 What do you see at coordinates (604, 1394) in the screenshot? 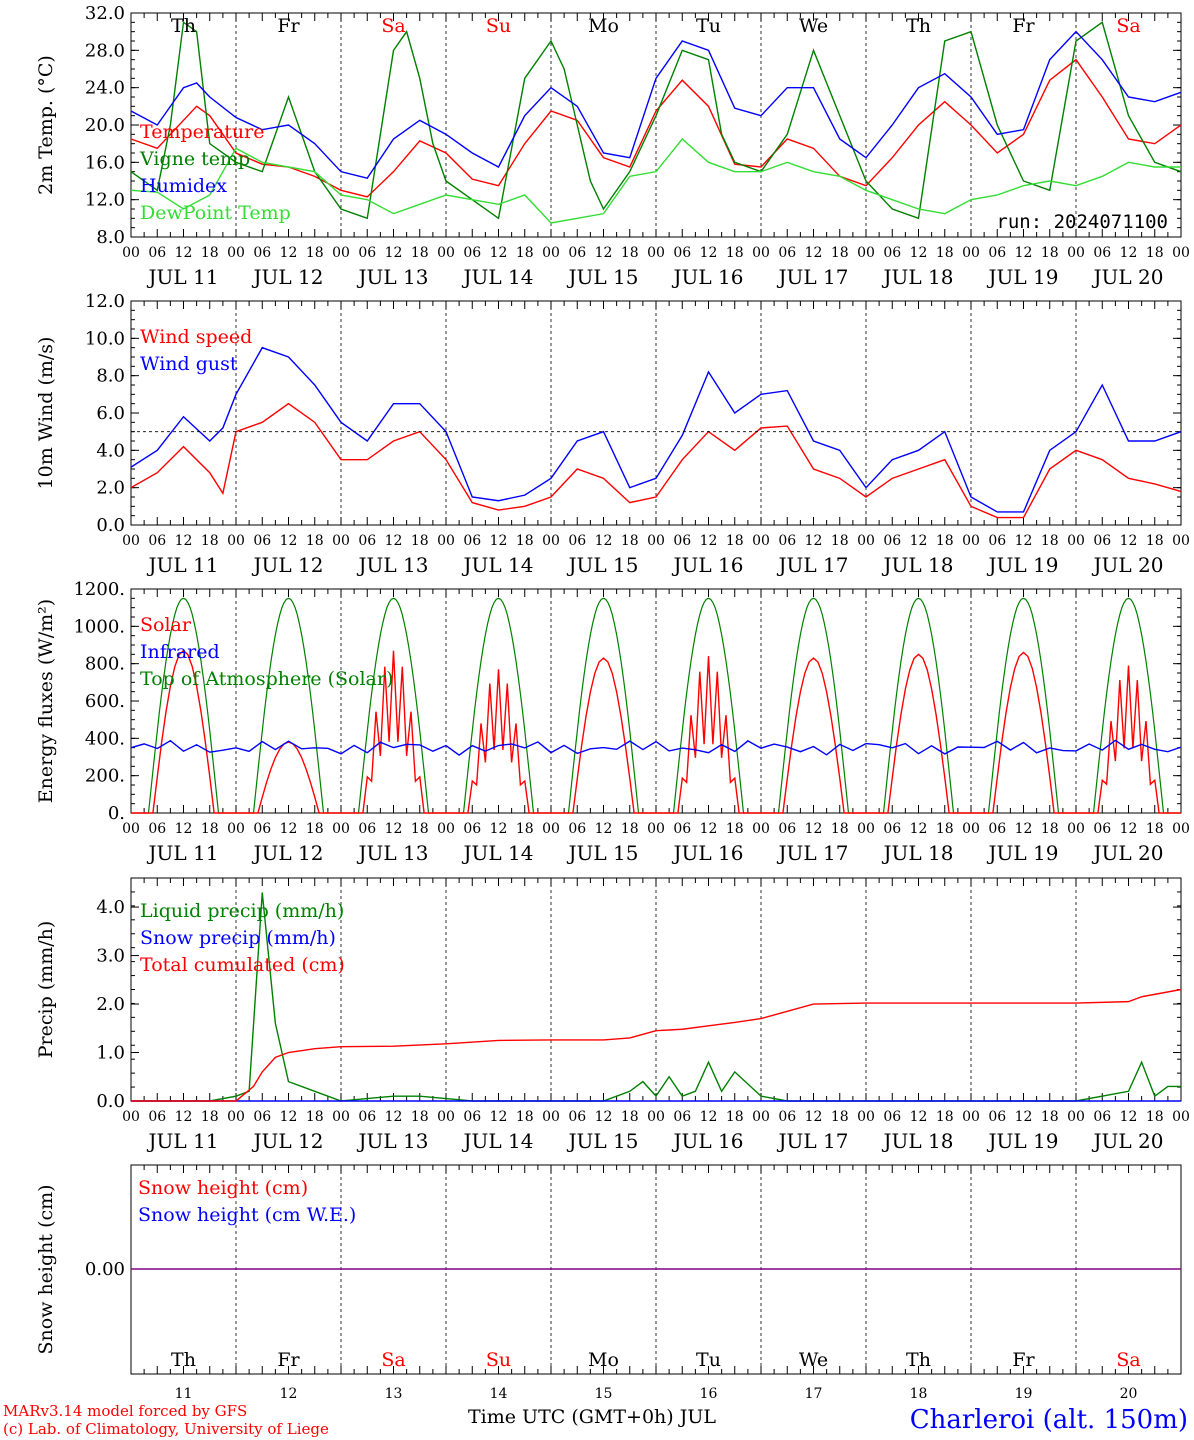
I see `day-number-label: 15` at bounding box center [604, 1394].